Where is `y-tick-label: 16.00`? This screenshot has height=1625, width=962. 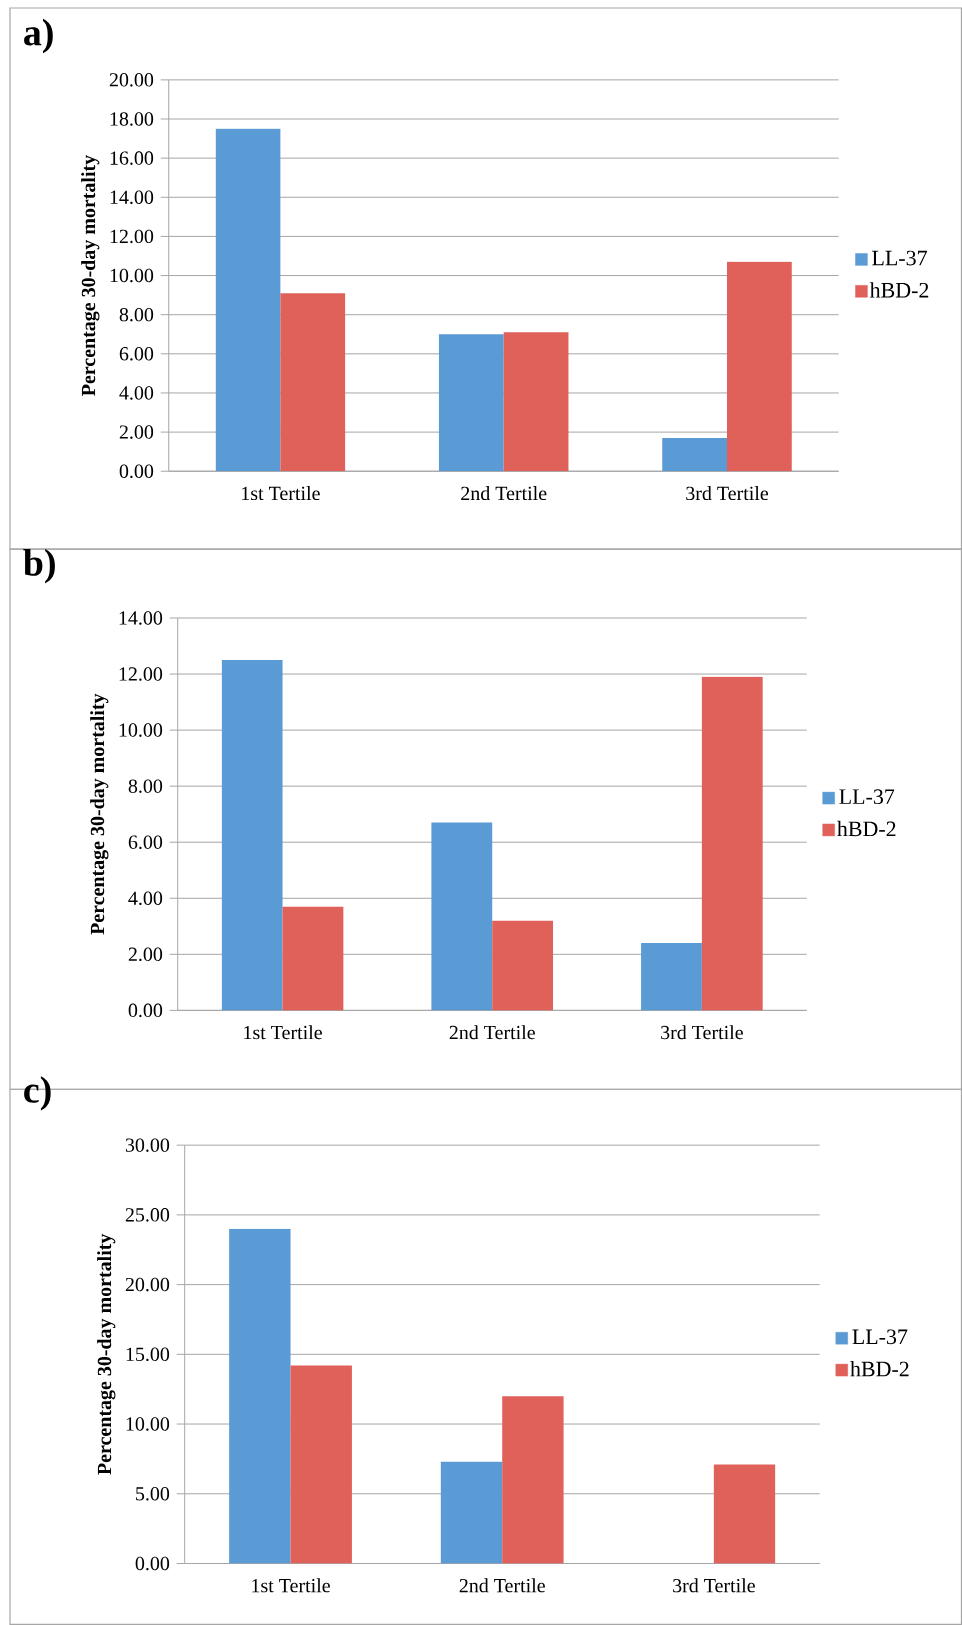
y-tick-label: 16.00 is located at coordinates (132, 158).